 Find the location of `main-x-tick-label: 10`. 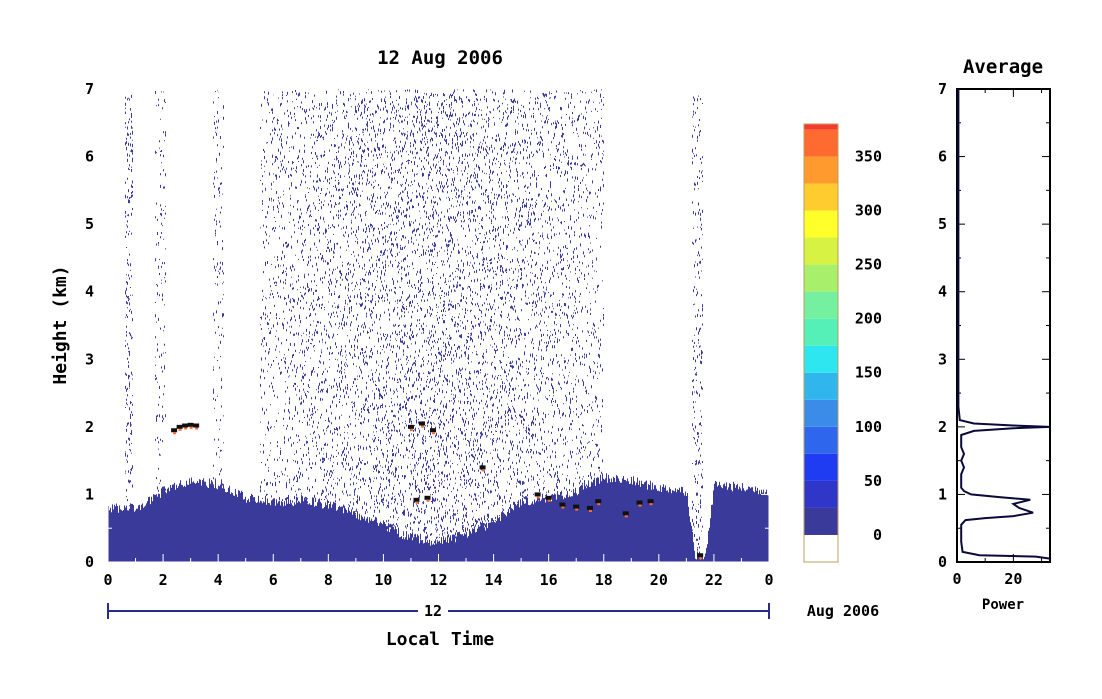

main-x-tick-label: 10 is located at coordinates (383, 580).